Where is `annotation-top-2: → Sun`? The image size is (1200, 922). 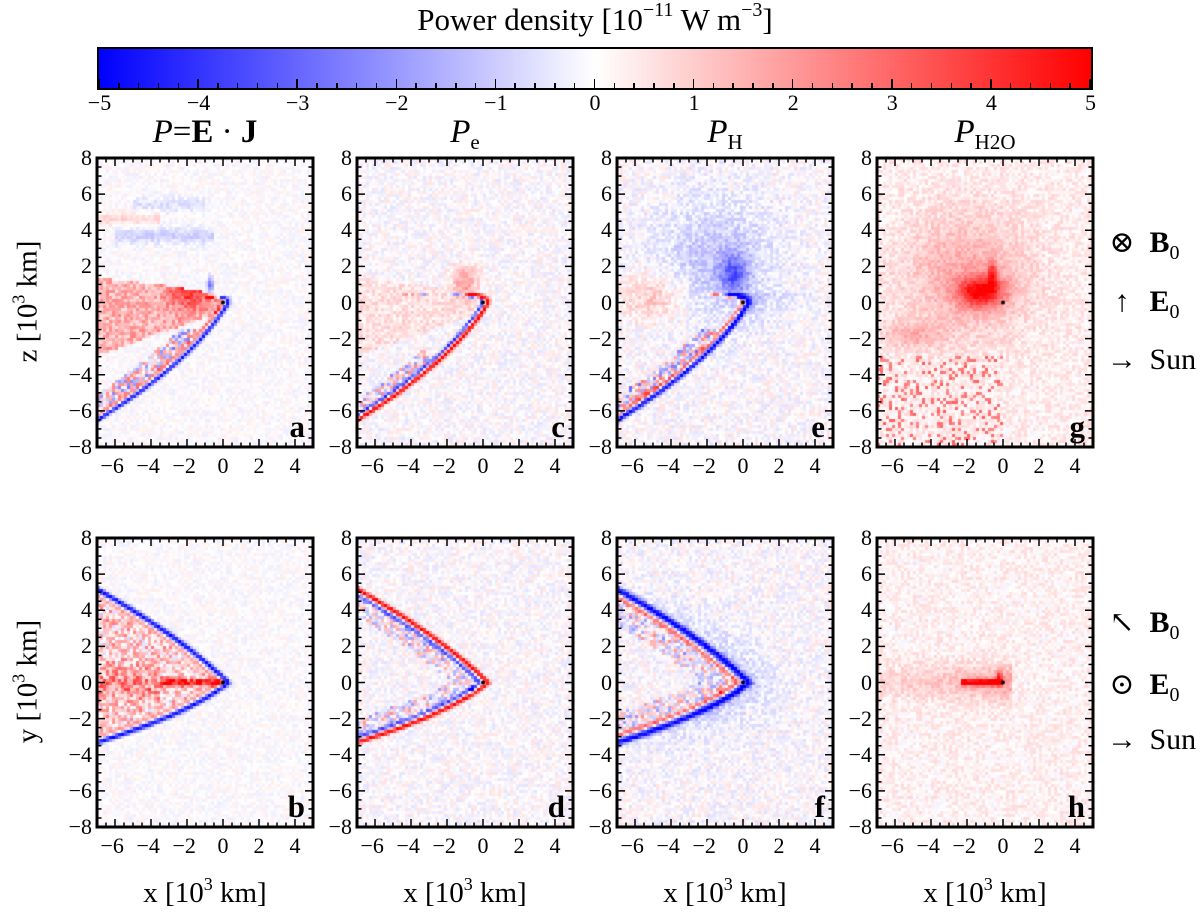 annotation-top-2: → Sun is located at coordinates (1149, 360).